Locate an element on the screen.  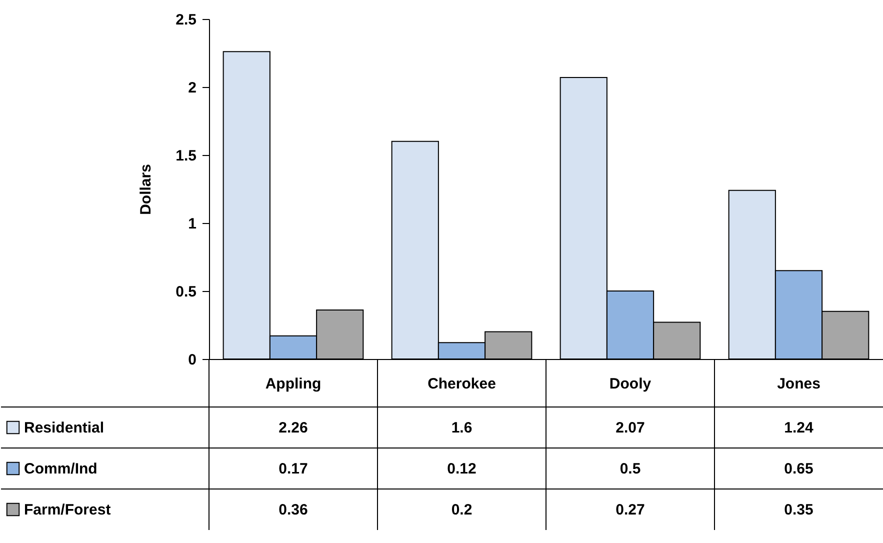
data-label: 0.17 is located at coordinates (293, 469).